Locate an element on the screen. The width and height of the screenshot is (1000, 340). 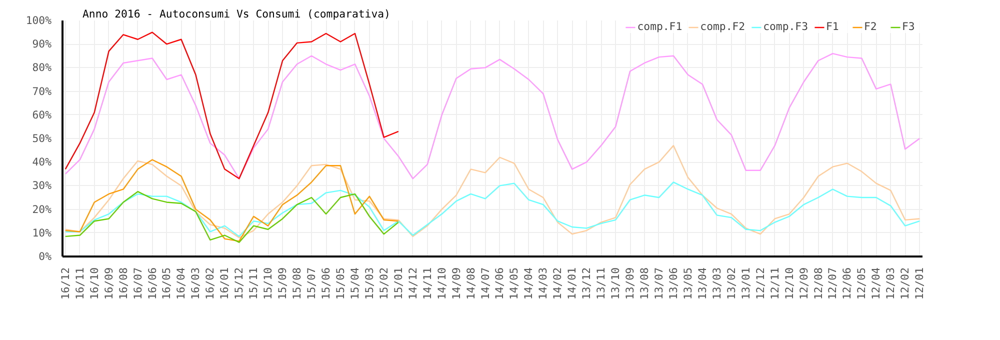
y-tick-label: 30% is located at coordinates (42, 185).